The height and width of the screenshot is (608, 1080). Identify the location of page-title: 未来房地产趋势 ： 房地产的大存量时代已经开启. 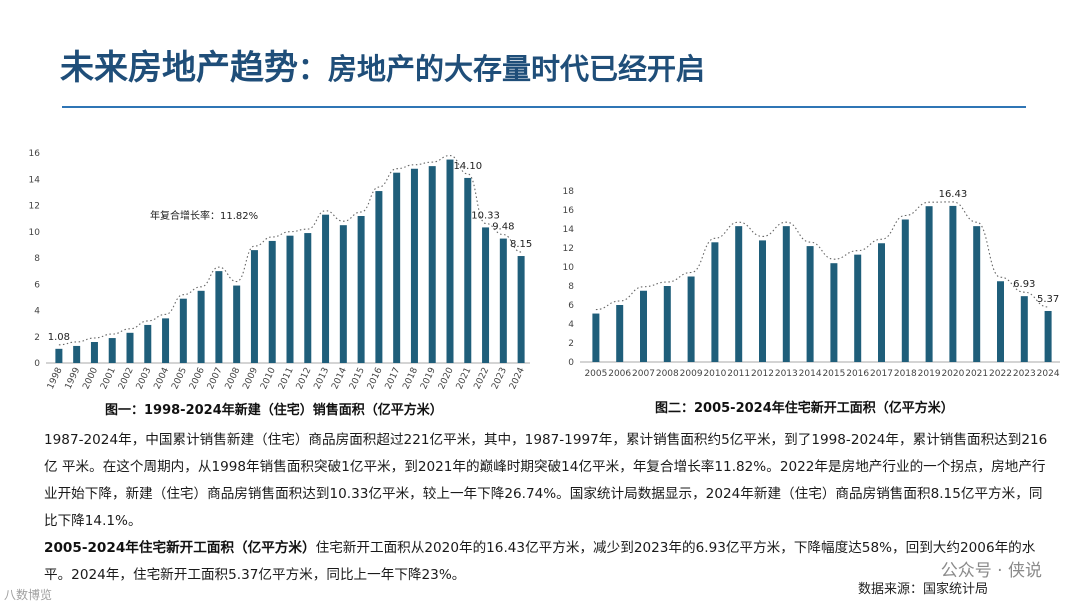
(382, 75).